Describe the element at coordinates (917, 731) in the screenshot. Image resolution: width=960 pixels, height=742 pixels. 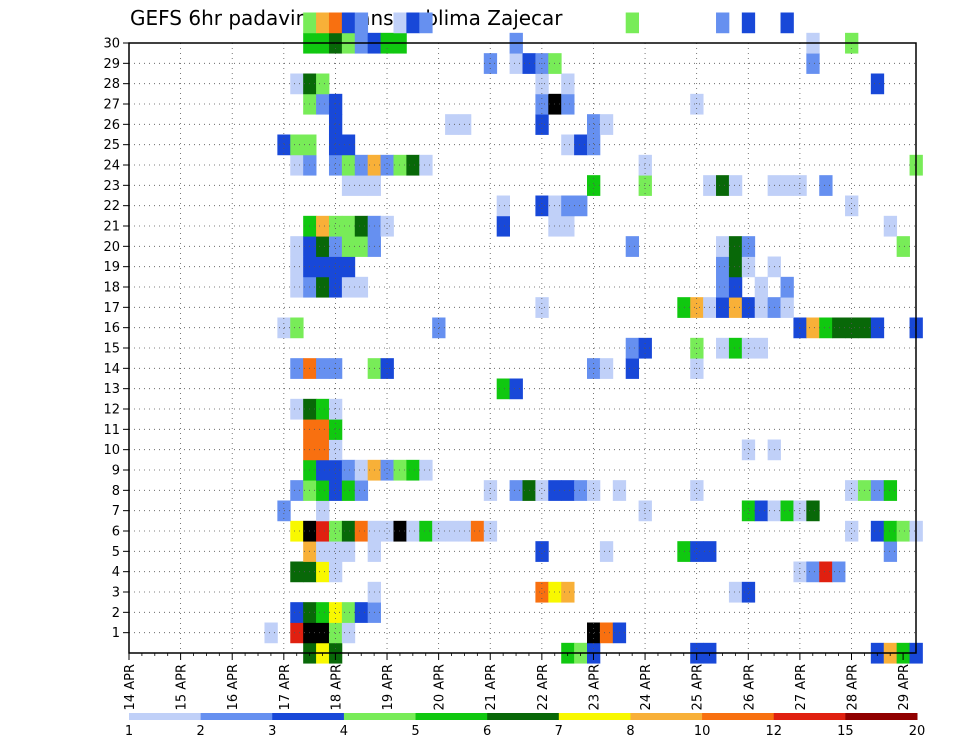
I see `legend-label: 20` at that location.